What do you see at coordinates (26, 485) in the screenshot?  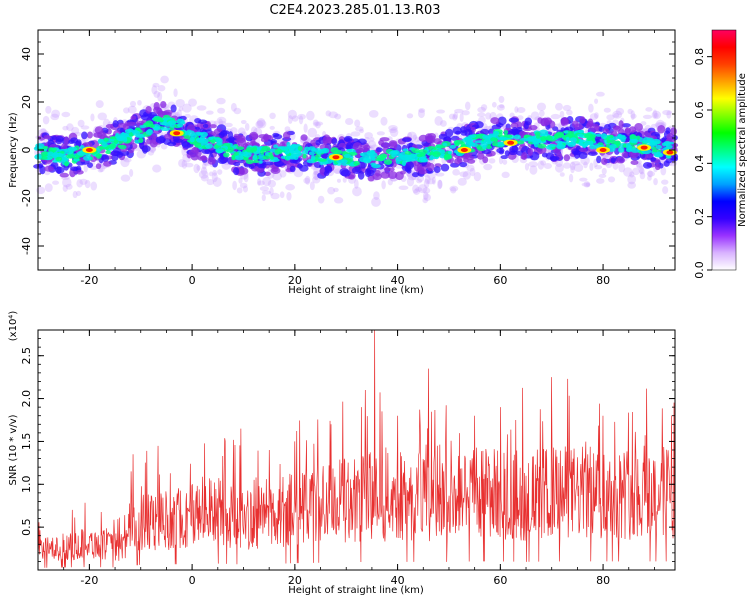 I see `snr-y-tick-label: 1.0` at bounding box center [26, 485].